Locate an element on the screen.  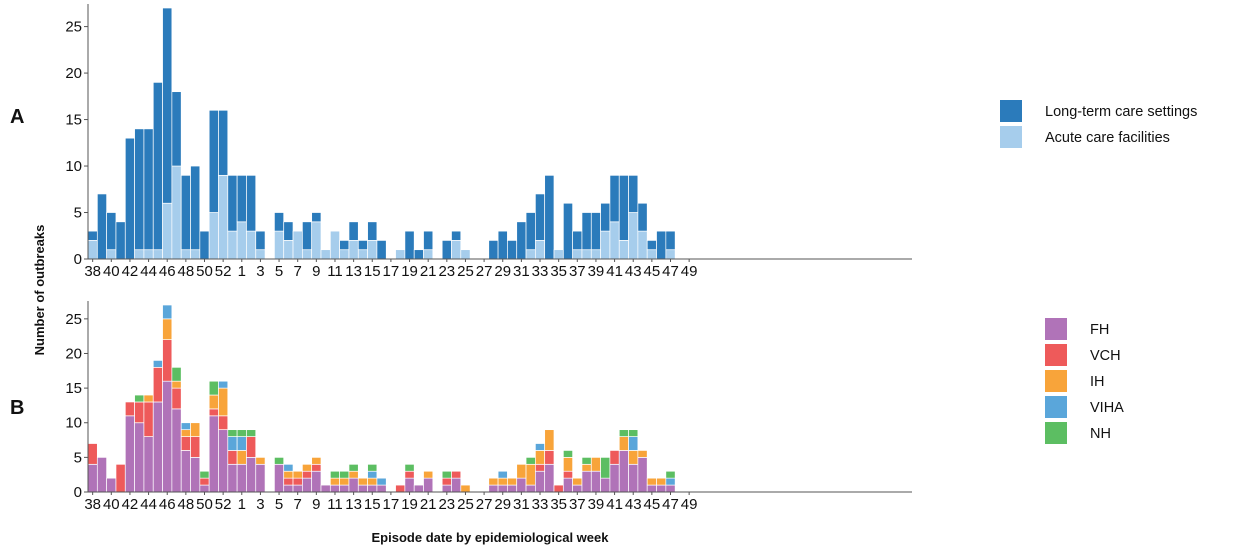
x-tick-label-b-17: 19 is located at coordinates (409, 504).